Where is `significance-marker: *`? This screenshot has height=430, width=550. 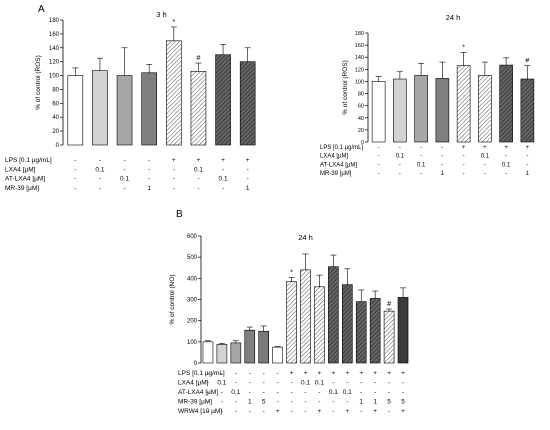
significance-marker: * is located at coordinates (463, 47).